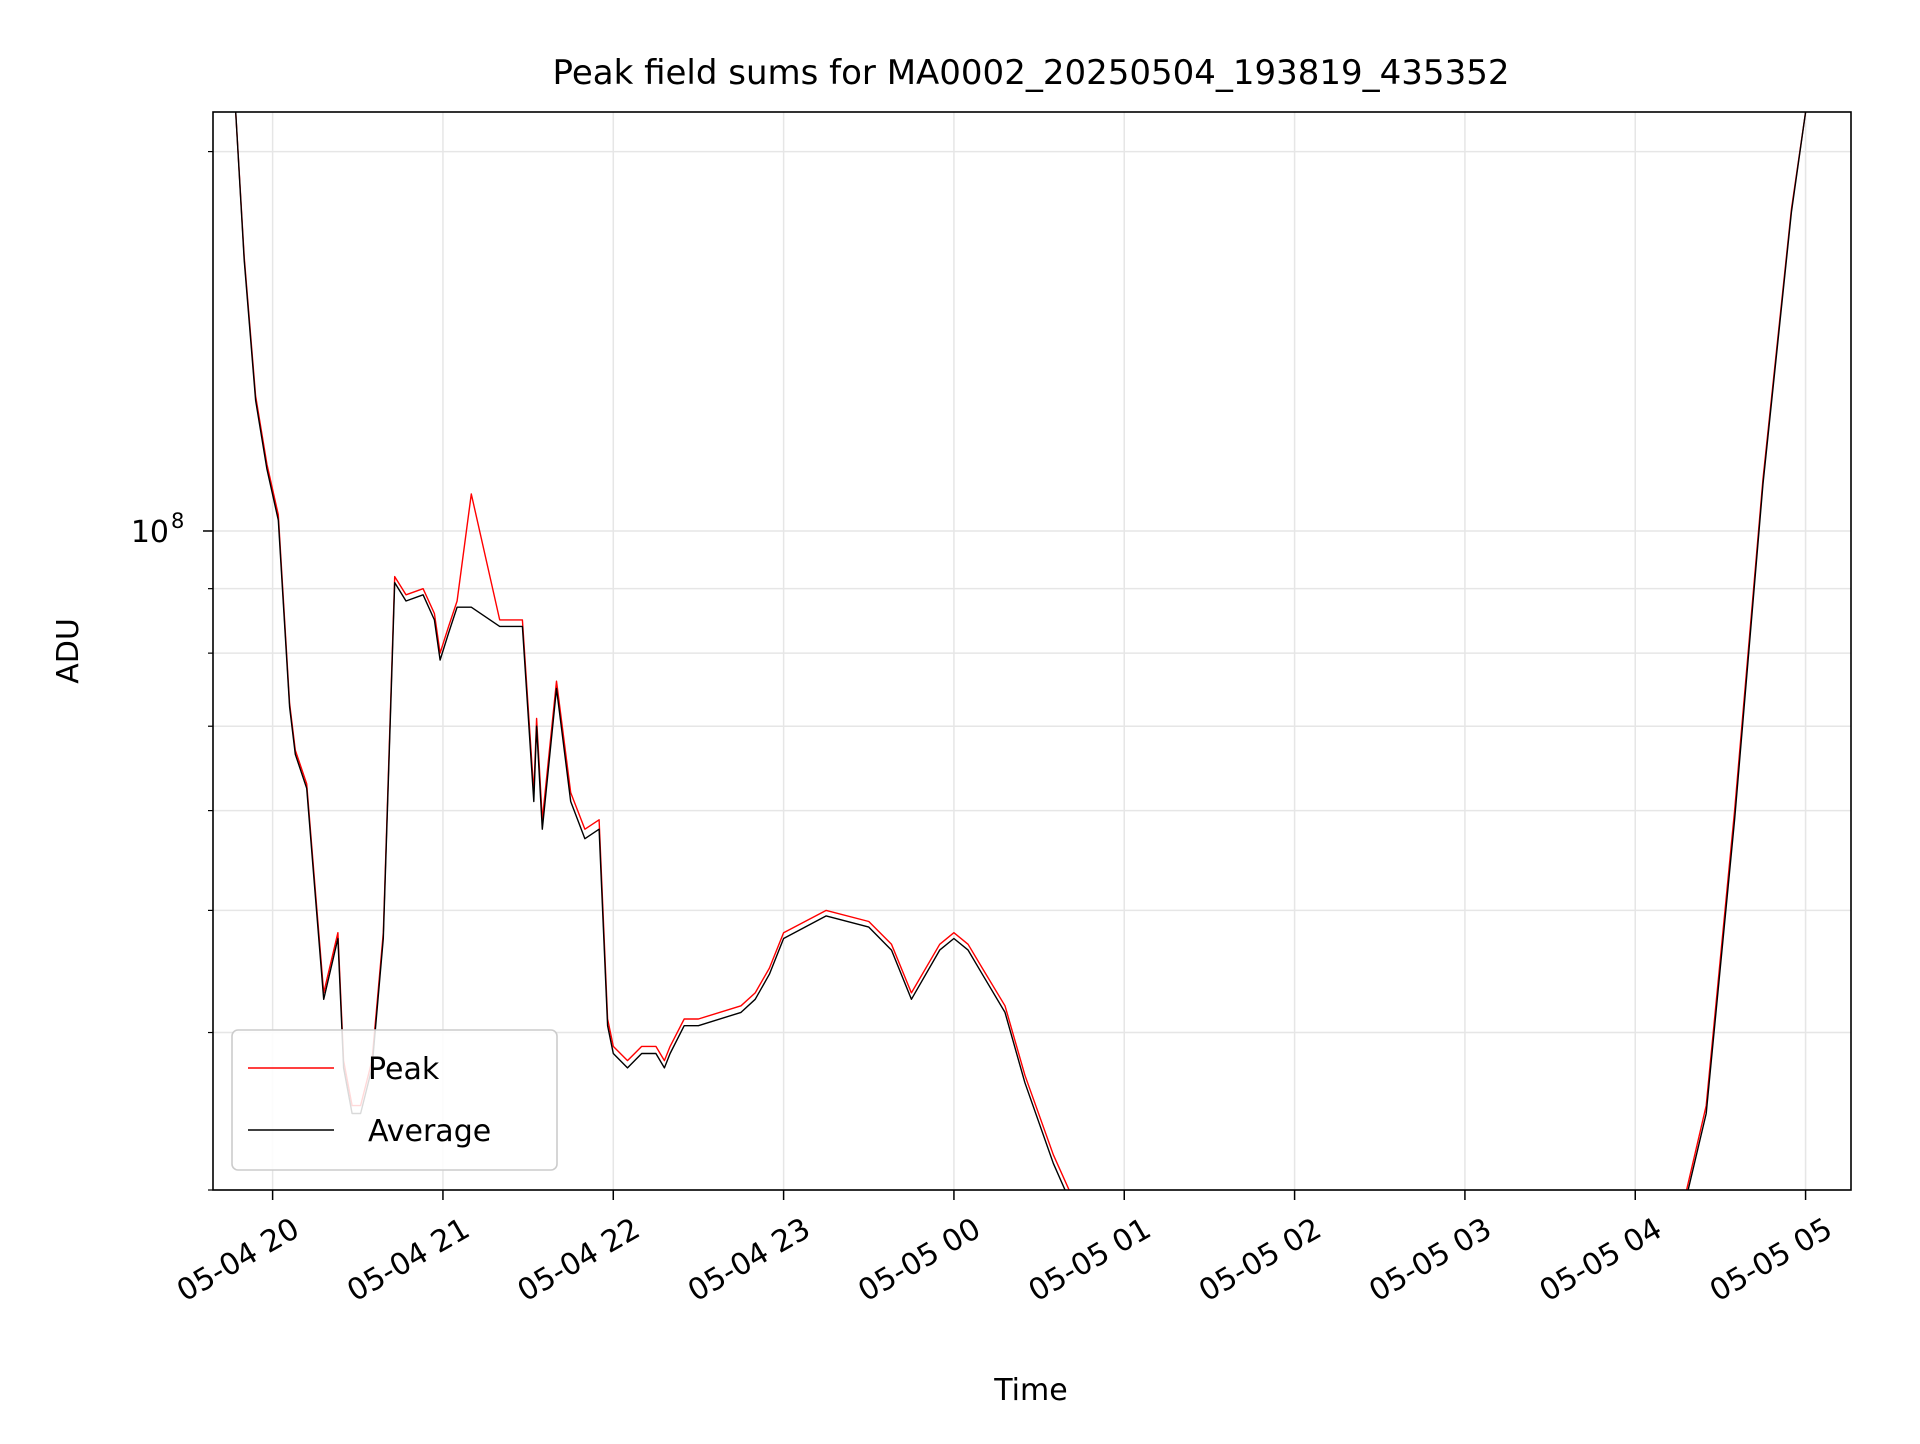 Image resolution: width=1920 pixels, height=1444 pixels. What do you see at coordinates (150, 532) in the screenshot?
I see `y-tick-label: 10` at bounding box center [150, 532].